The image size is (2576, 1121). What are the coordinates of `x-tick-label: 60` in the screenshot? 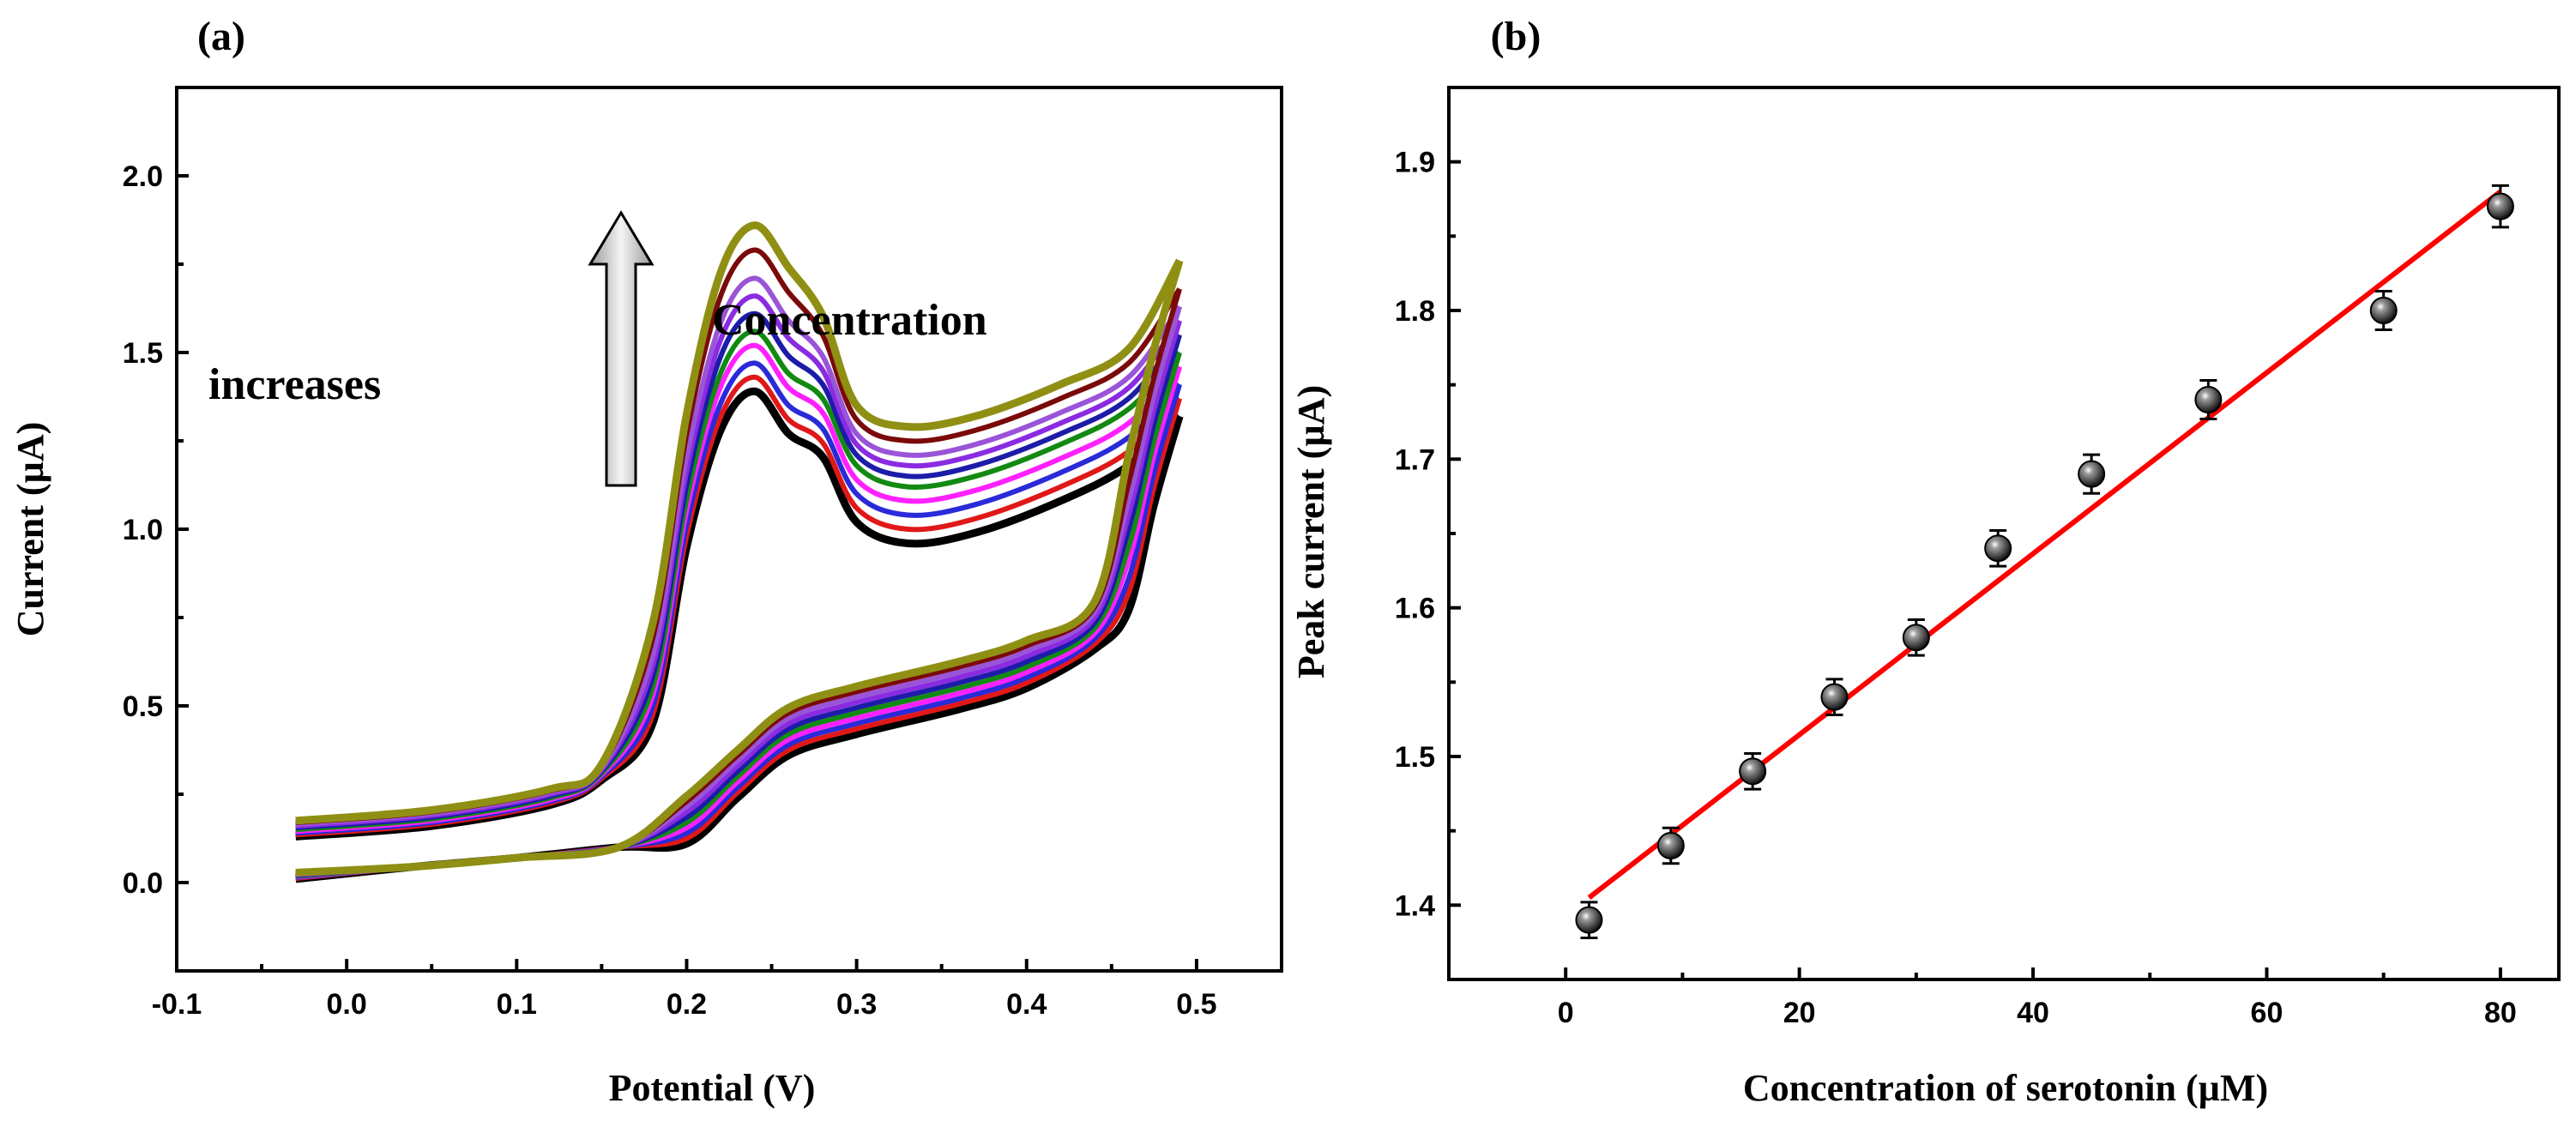 It's located at (2267, 1013).